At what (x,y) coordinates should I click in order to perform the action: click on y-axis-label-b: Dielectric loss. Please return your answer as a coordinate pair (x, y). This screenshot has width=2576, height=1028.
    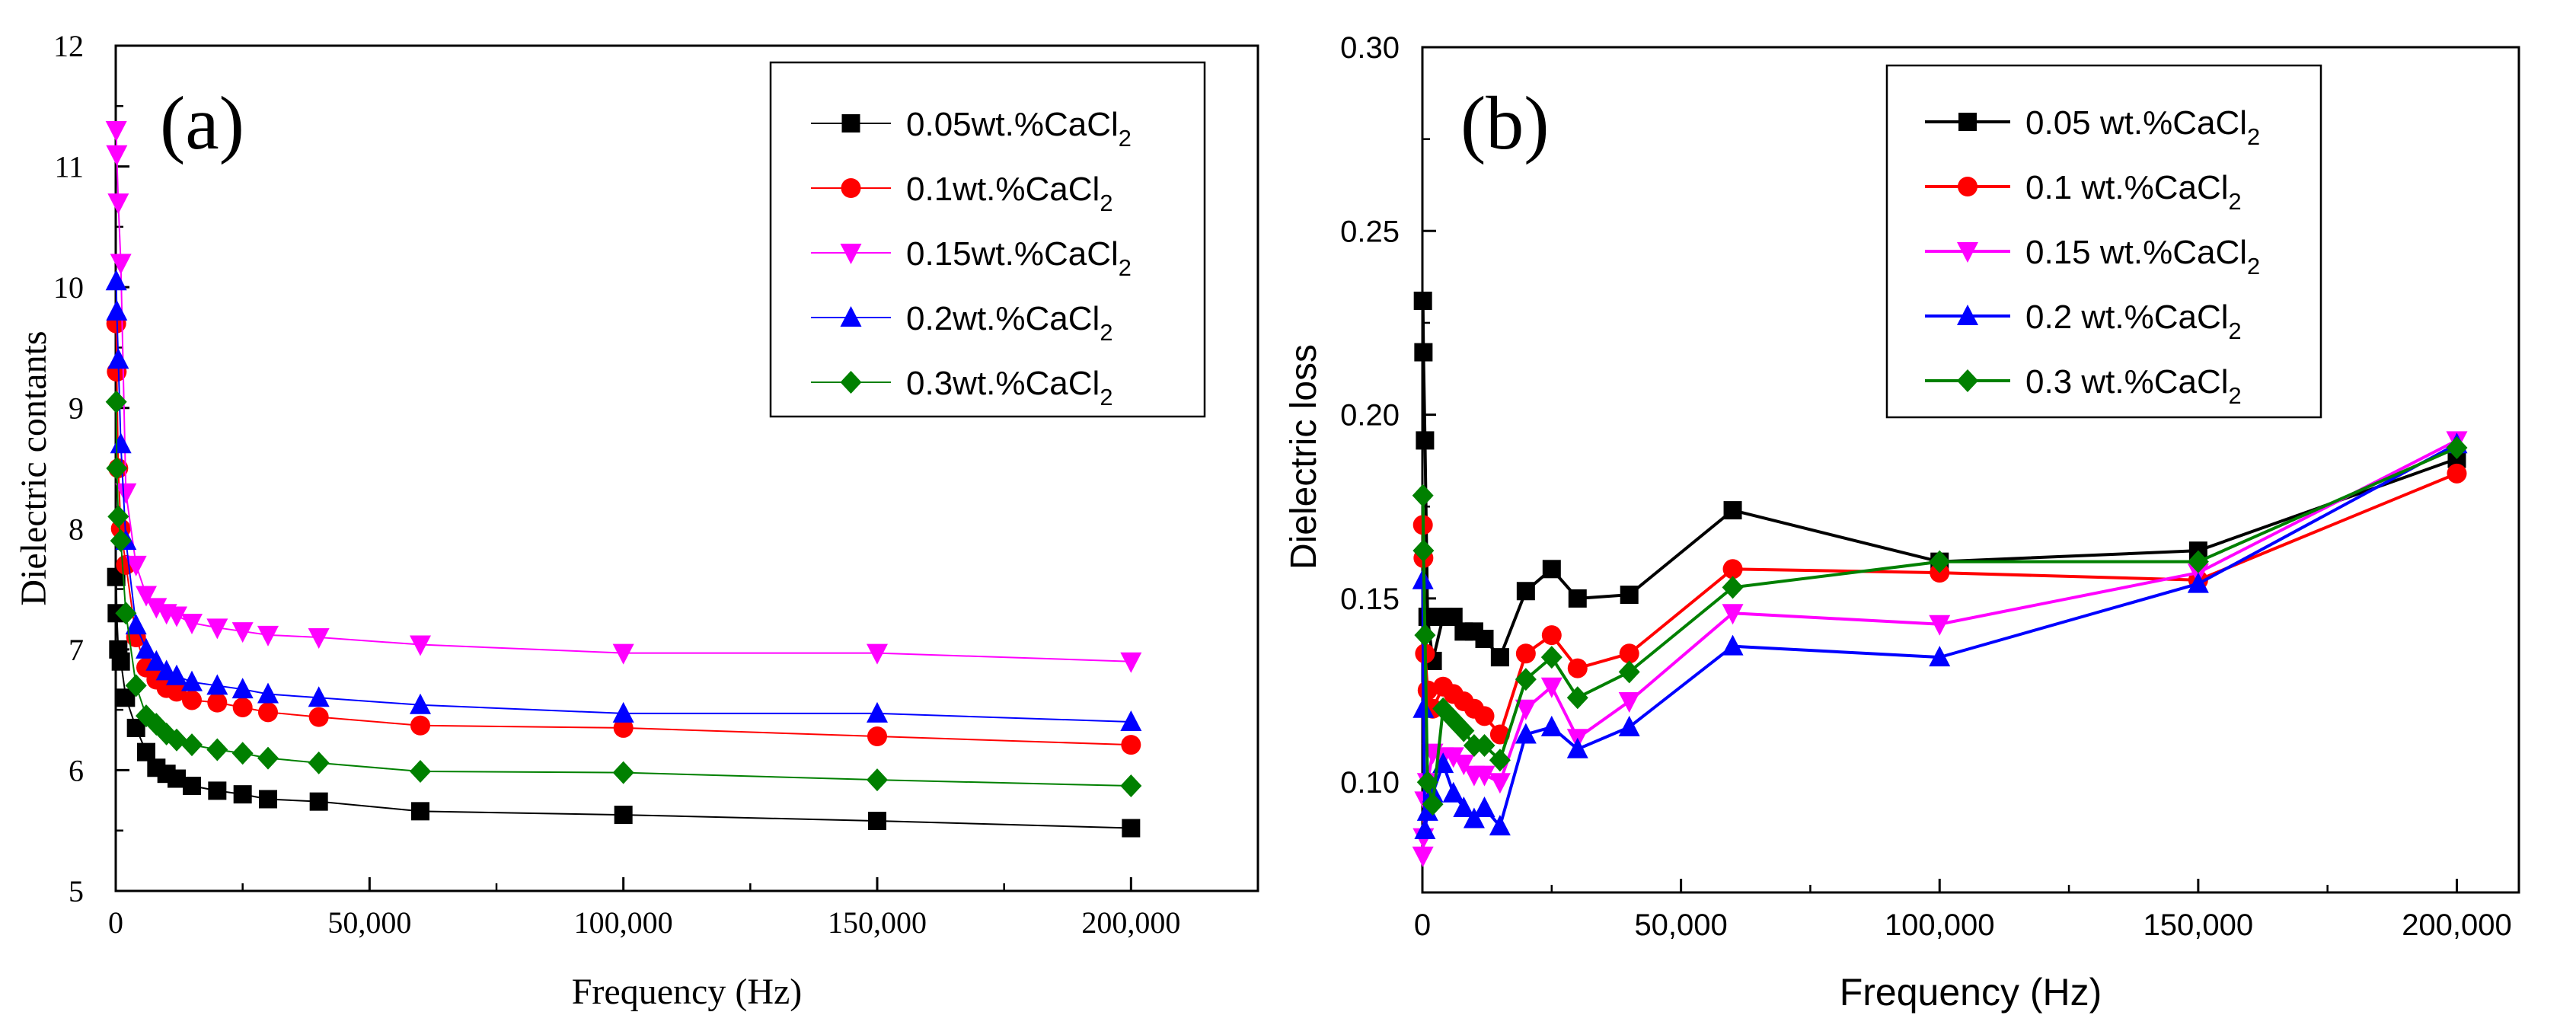
    Looking at the image, I should click on (1304, 457).